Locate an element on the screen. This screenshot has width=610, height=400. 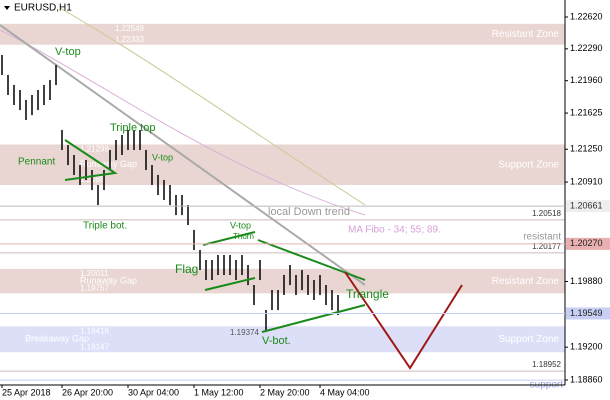
level-label: 1.20177 is located at coordinates (546, 246).